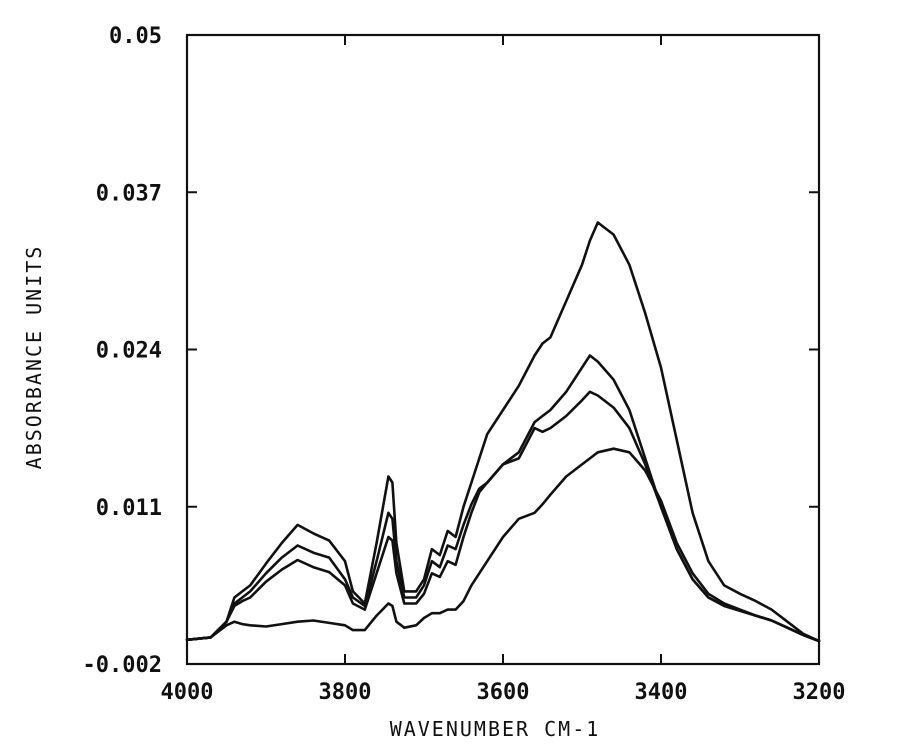 The image size is (916, 748). Describe the element at coordinates (345, 692) in the screenshot. I see `x-tick-label: 3800` at that location.